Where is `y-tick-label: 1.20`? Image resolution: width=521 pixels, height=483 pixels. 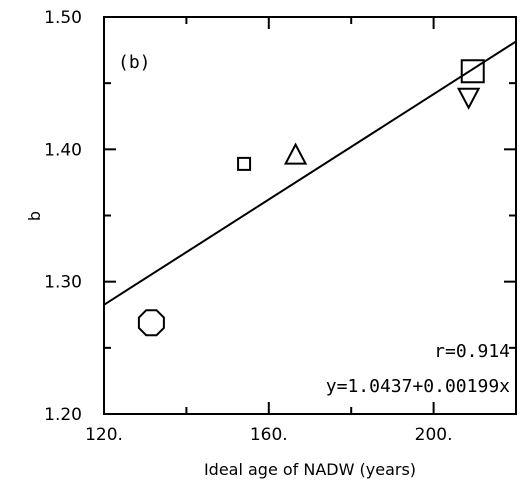
y-tick-label: 1.20 is located at coordinates (63, 415).